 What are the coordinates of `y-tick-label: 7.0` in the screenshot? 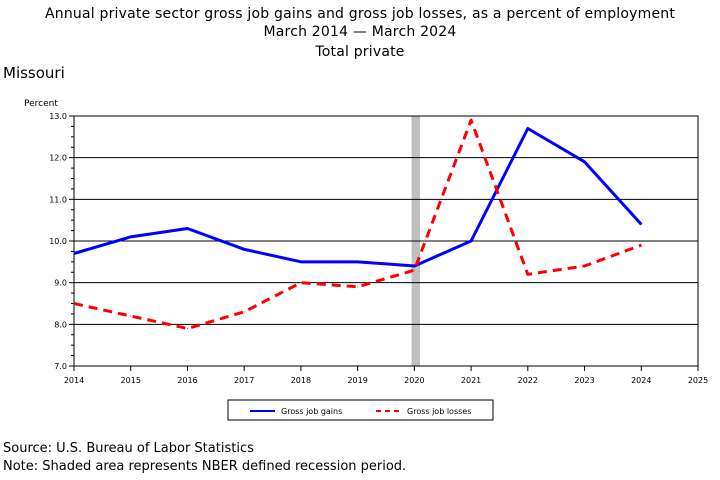 It's located at (60, 366).